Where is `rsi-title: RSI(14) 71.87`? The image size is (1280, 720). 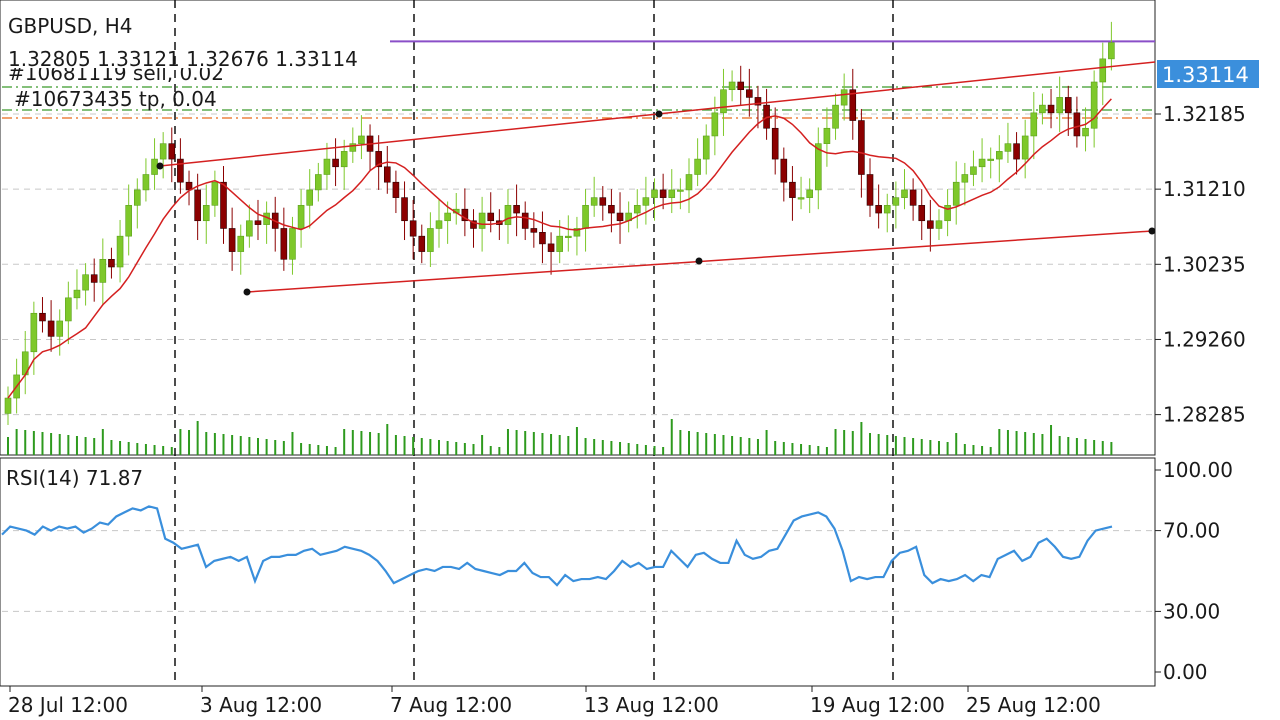
rsi-title: RSI(14) 71.87 is located at coordinates (74, 478).